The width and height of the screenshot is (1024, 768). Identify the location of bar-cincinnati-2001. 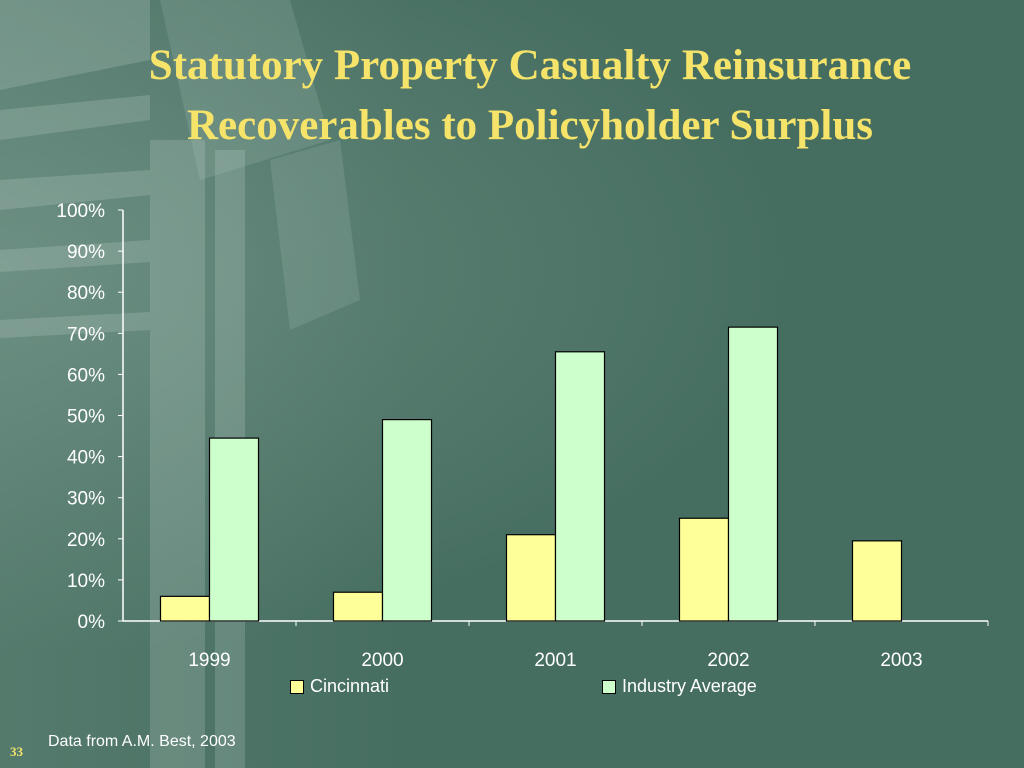
(531, 578).